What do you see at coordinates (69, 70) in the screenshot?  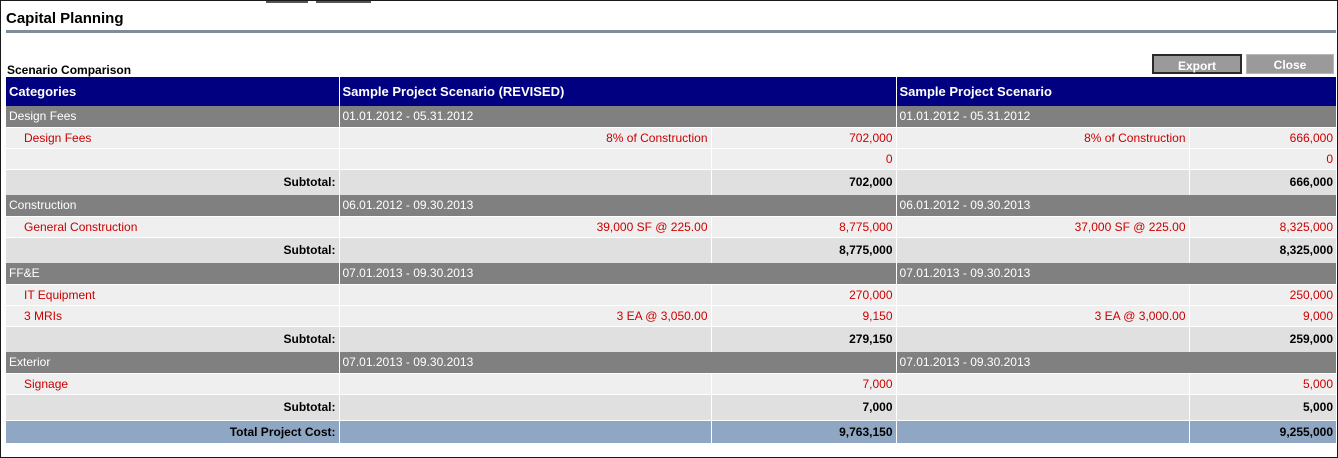 I see `section-title: Scenario Comparison` at bounding box center [69, 70].